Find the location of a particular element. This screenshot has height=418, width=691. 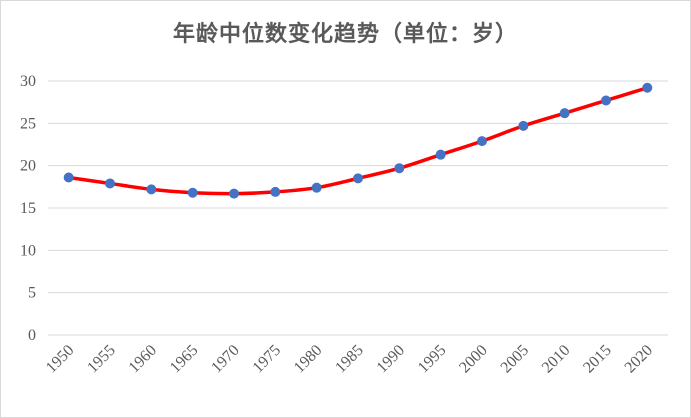

y-tick-label: 25 is located at coordinates (28, 123).